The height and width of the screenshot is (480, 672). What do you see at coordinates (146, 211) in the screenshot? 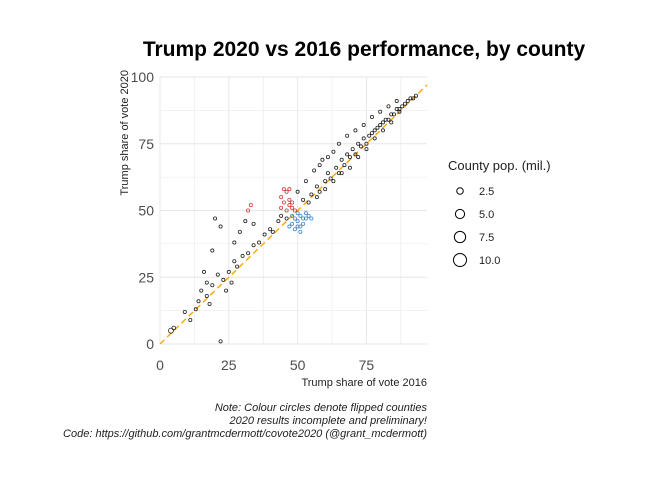
I see `y-tick-label: 50` at bounding box center [146, 211].